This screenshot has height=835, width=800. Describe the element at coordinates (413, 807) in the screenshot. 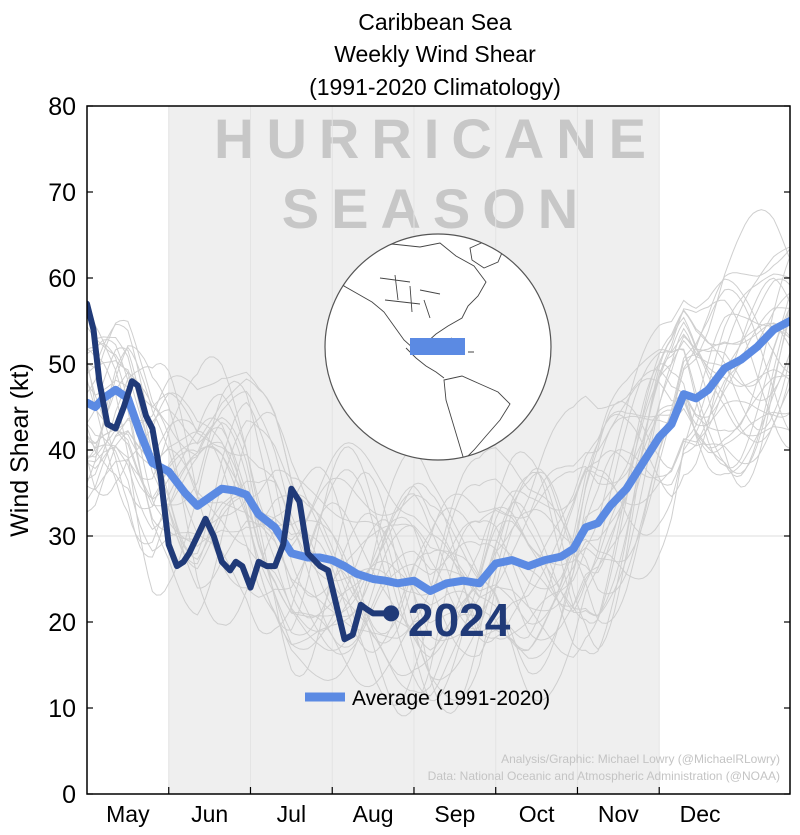

I see `x-axis-month-ticks: May Jun Jul Aug Sep Oct Nov Dec` at that location.